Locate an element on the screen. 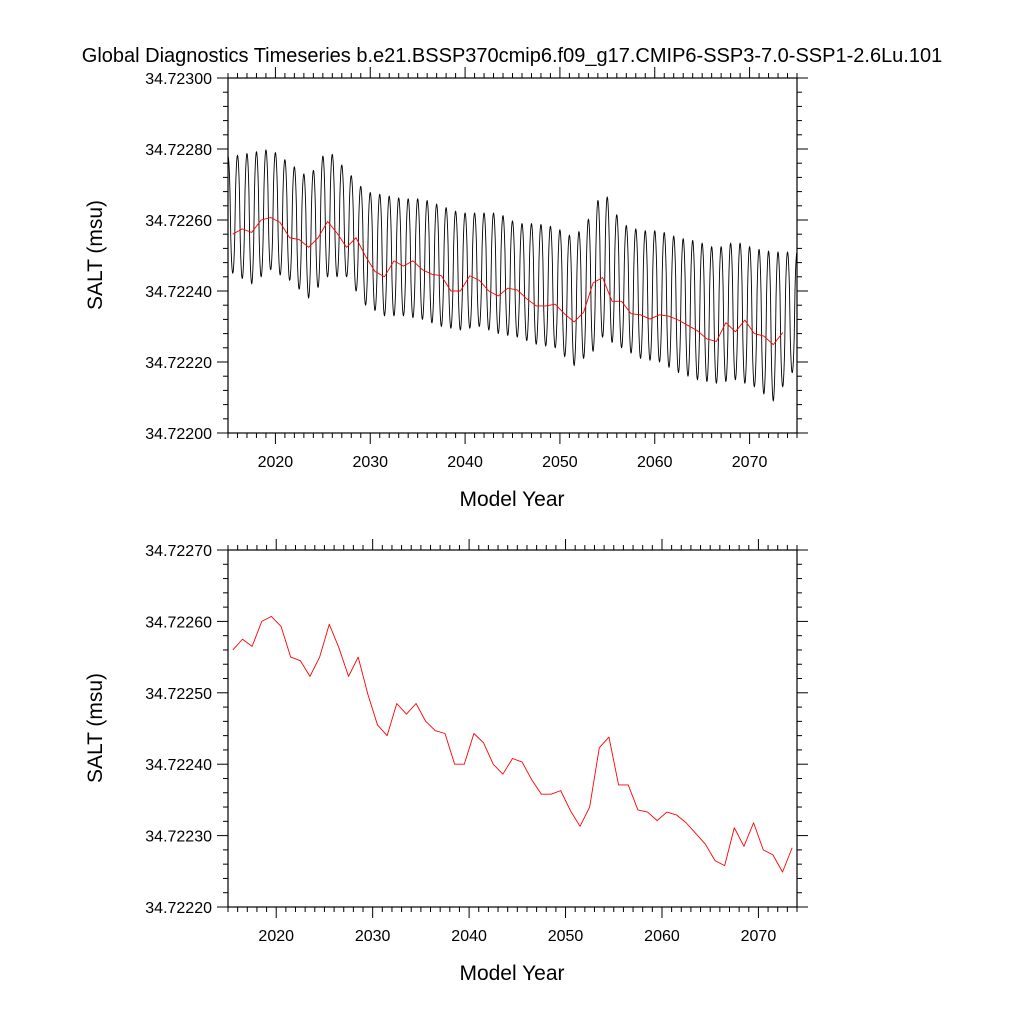 The height and width of the screenshot is (1024, 1024). bottom-y-axis-title: SALT (msu) is located at coordinates (95, 728).